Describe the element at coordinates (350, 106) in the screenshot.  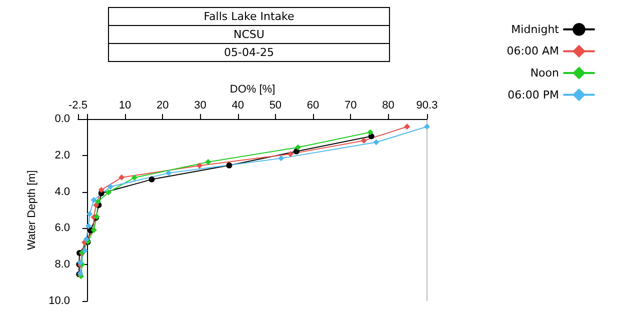
I see `x-tick-label: 70` at that location.